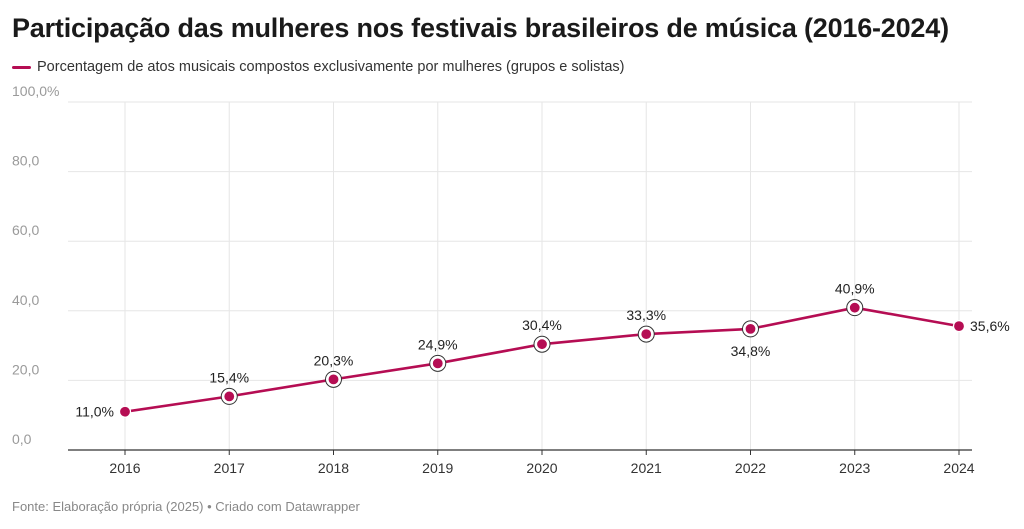 This screenshot has width=1024, height=529. Describe the element at coordinates (437, 363) in the screenshot. I see `data-point-2019` at that location.